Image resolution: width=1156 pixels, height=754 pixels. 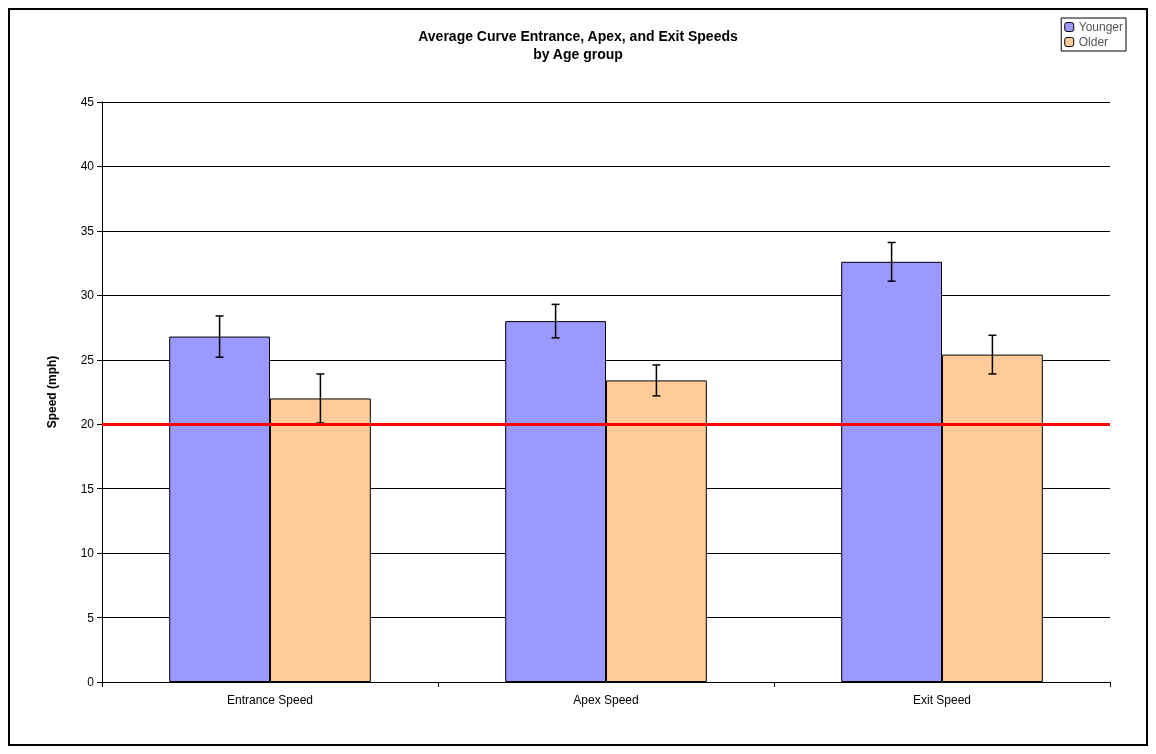 What do you see at coordinates (87, 488) in the screenshot?
I see `y-tick-label: 15` at bounding box center [87, 488].